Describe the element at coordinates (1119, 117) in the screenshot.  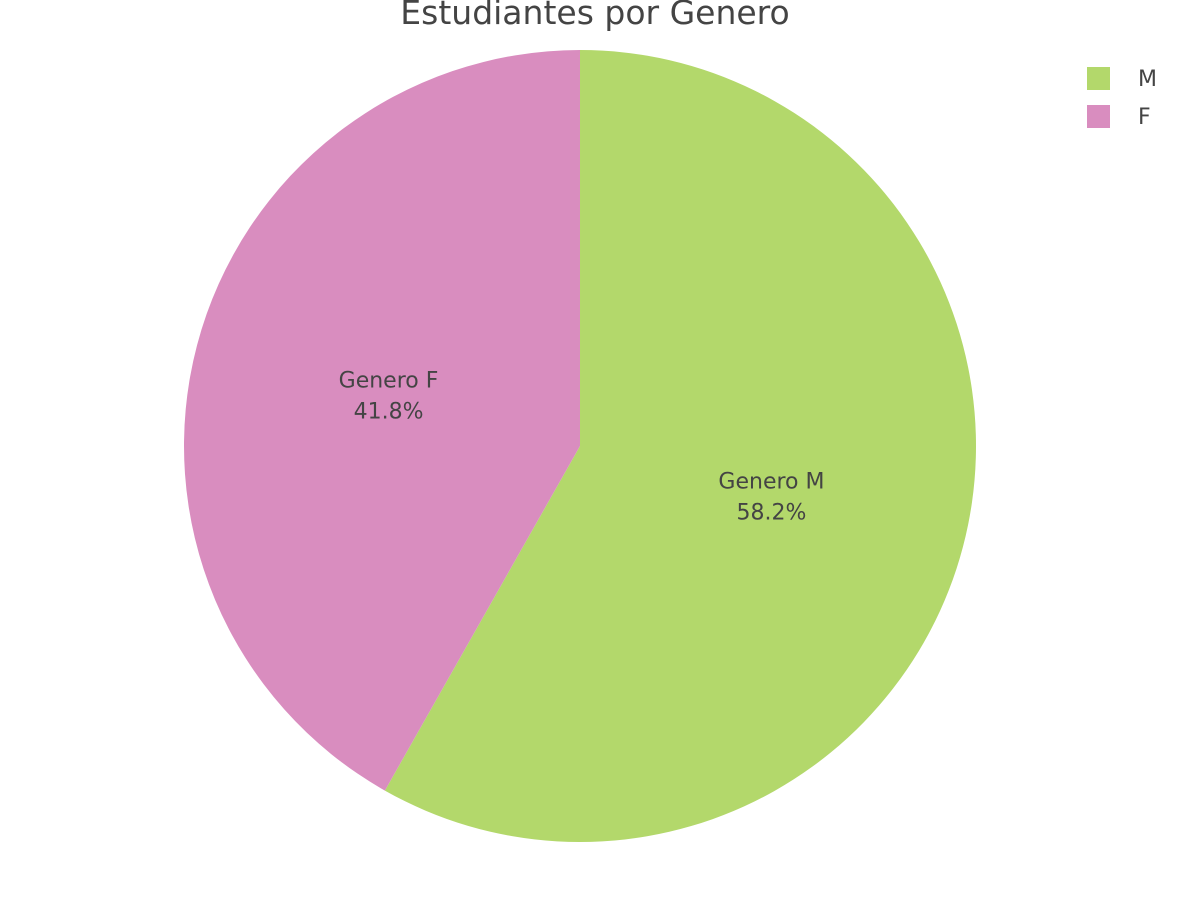
I see `legend-item-f: F` at that location.